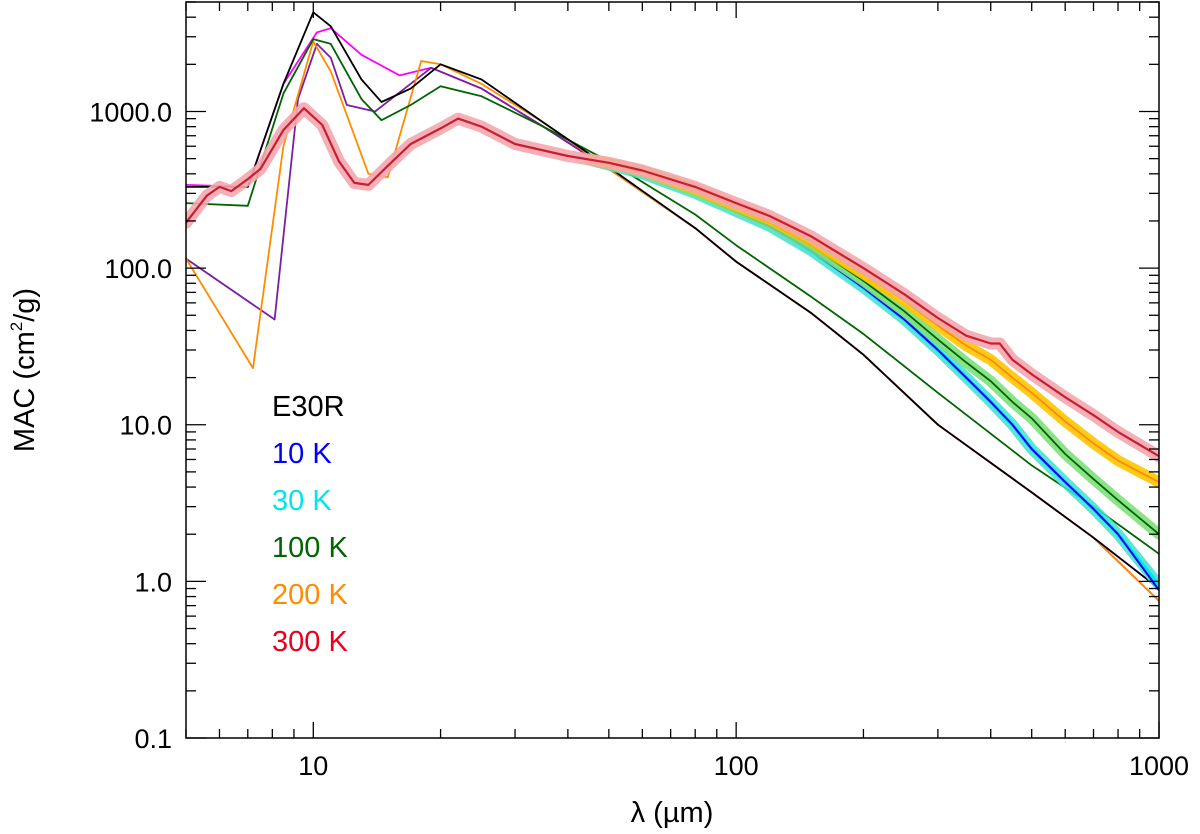  I want to click on legend-entry: 300 K, so click(310, 642).